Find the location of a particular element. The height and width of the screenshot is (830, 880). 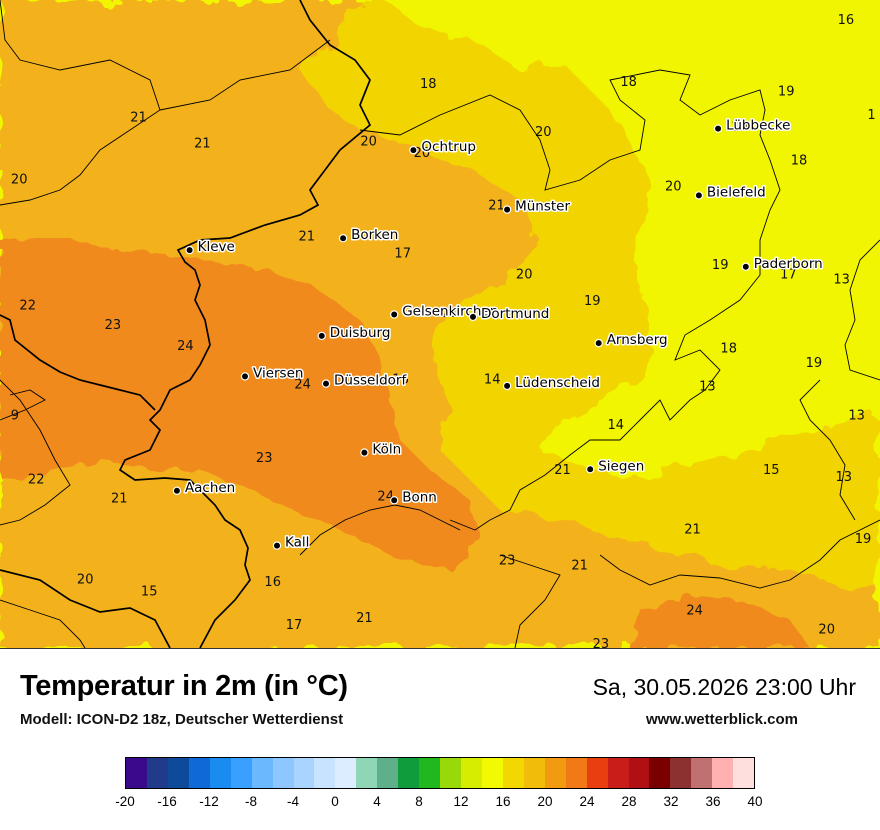

city-label: Arnsberg is located at coordinates (637, 340).